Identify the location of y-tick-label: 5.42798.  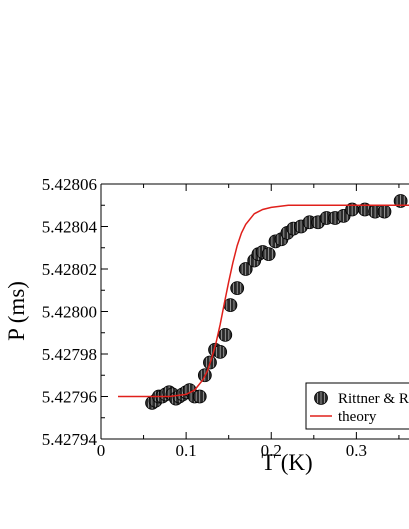
(69, 354).